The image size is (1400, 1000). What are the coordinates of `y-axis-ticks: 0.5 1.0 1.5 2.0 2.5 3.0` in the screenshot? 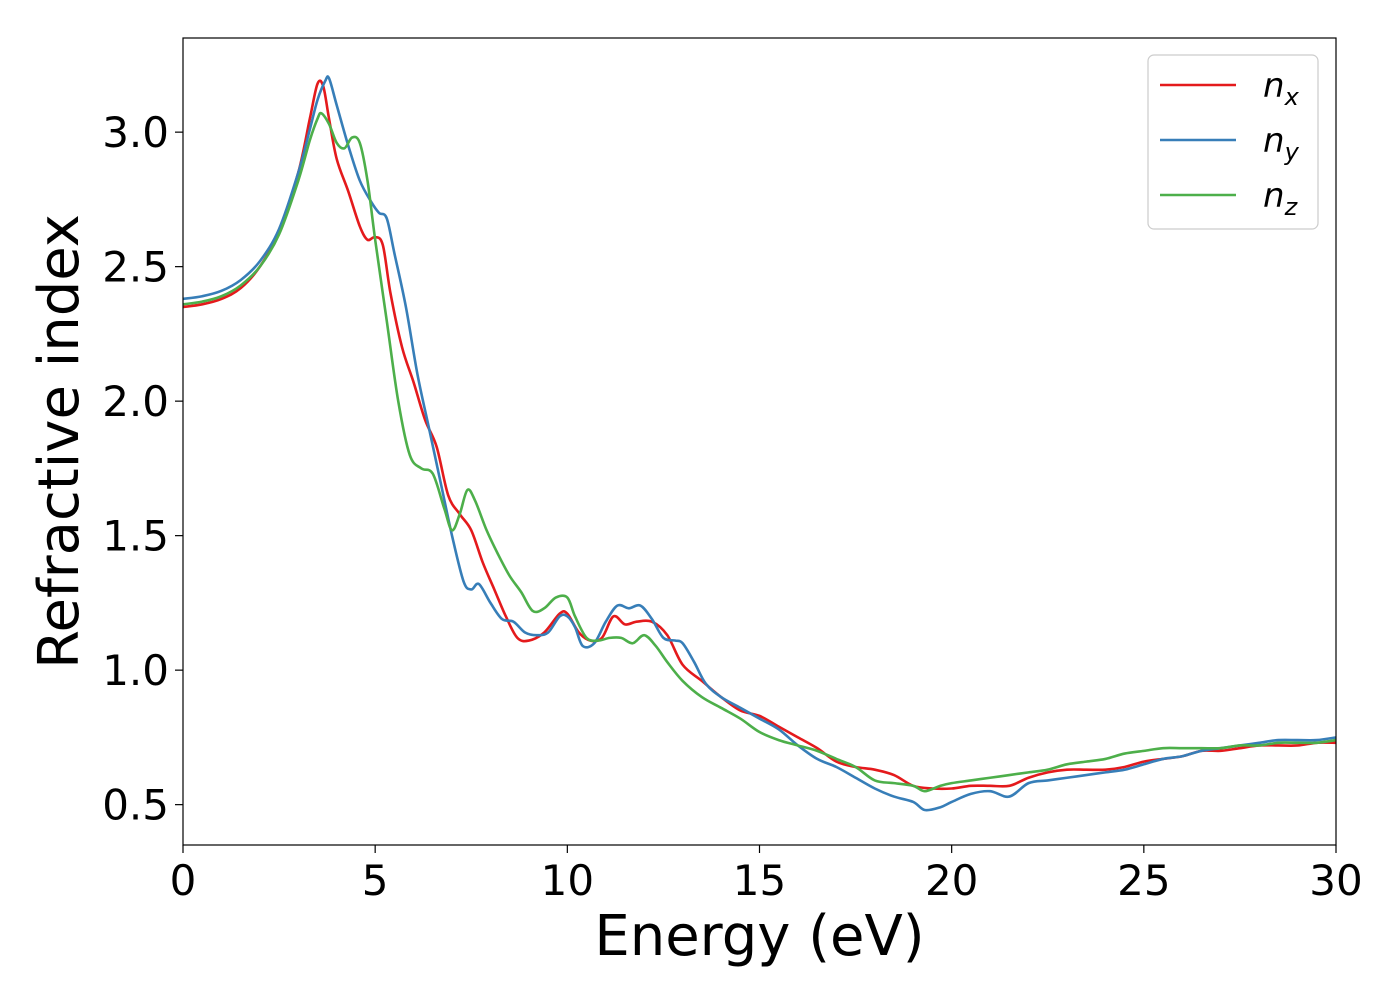 It's located at (142, 469).